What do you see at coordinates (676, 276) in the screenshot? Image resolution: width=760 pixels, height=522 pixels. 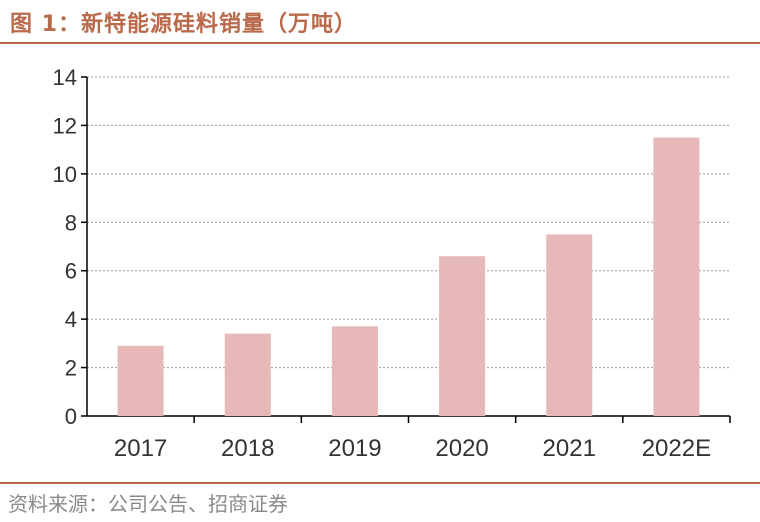 I see `bar-2022e` at bounding box center [676, 276].